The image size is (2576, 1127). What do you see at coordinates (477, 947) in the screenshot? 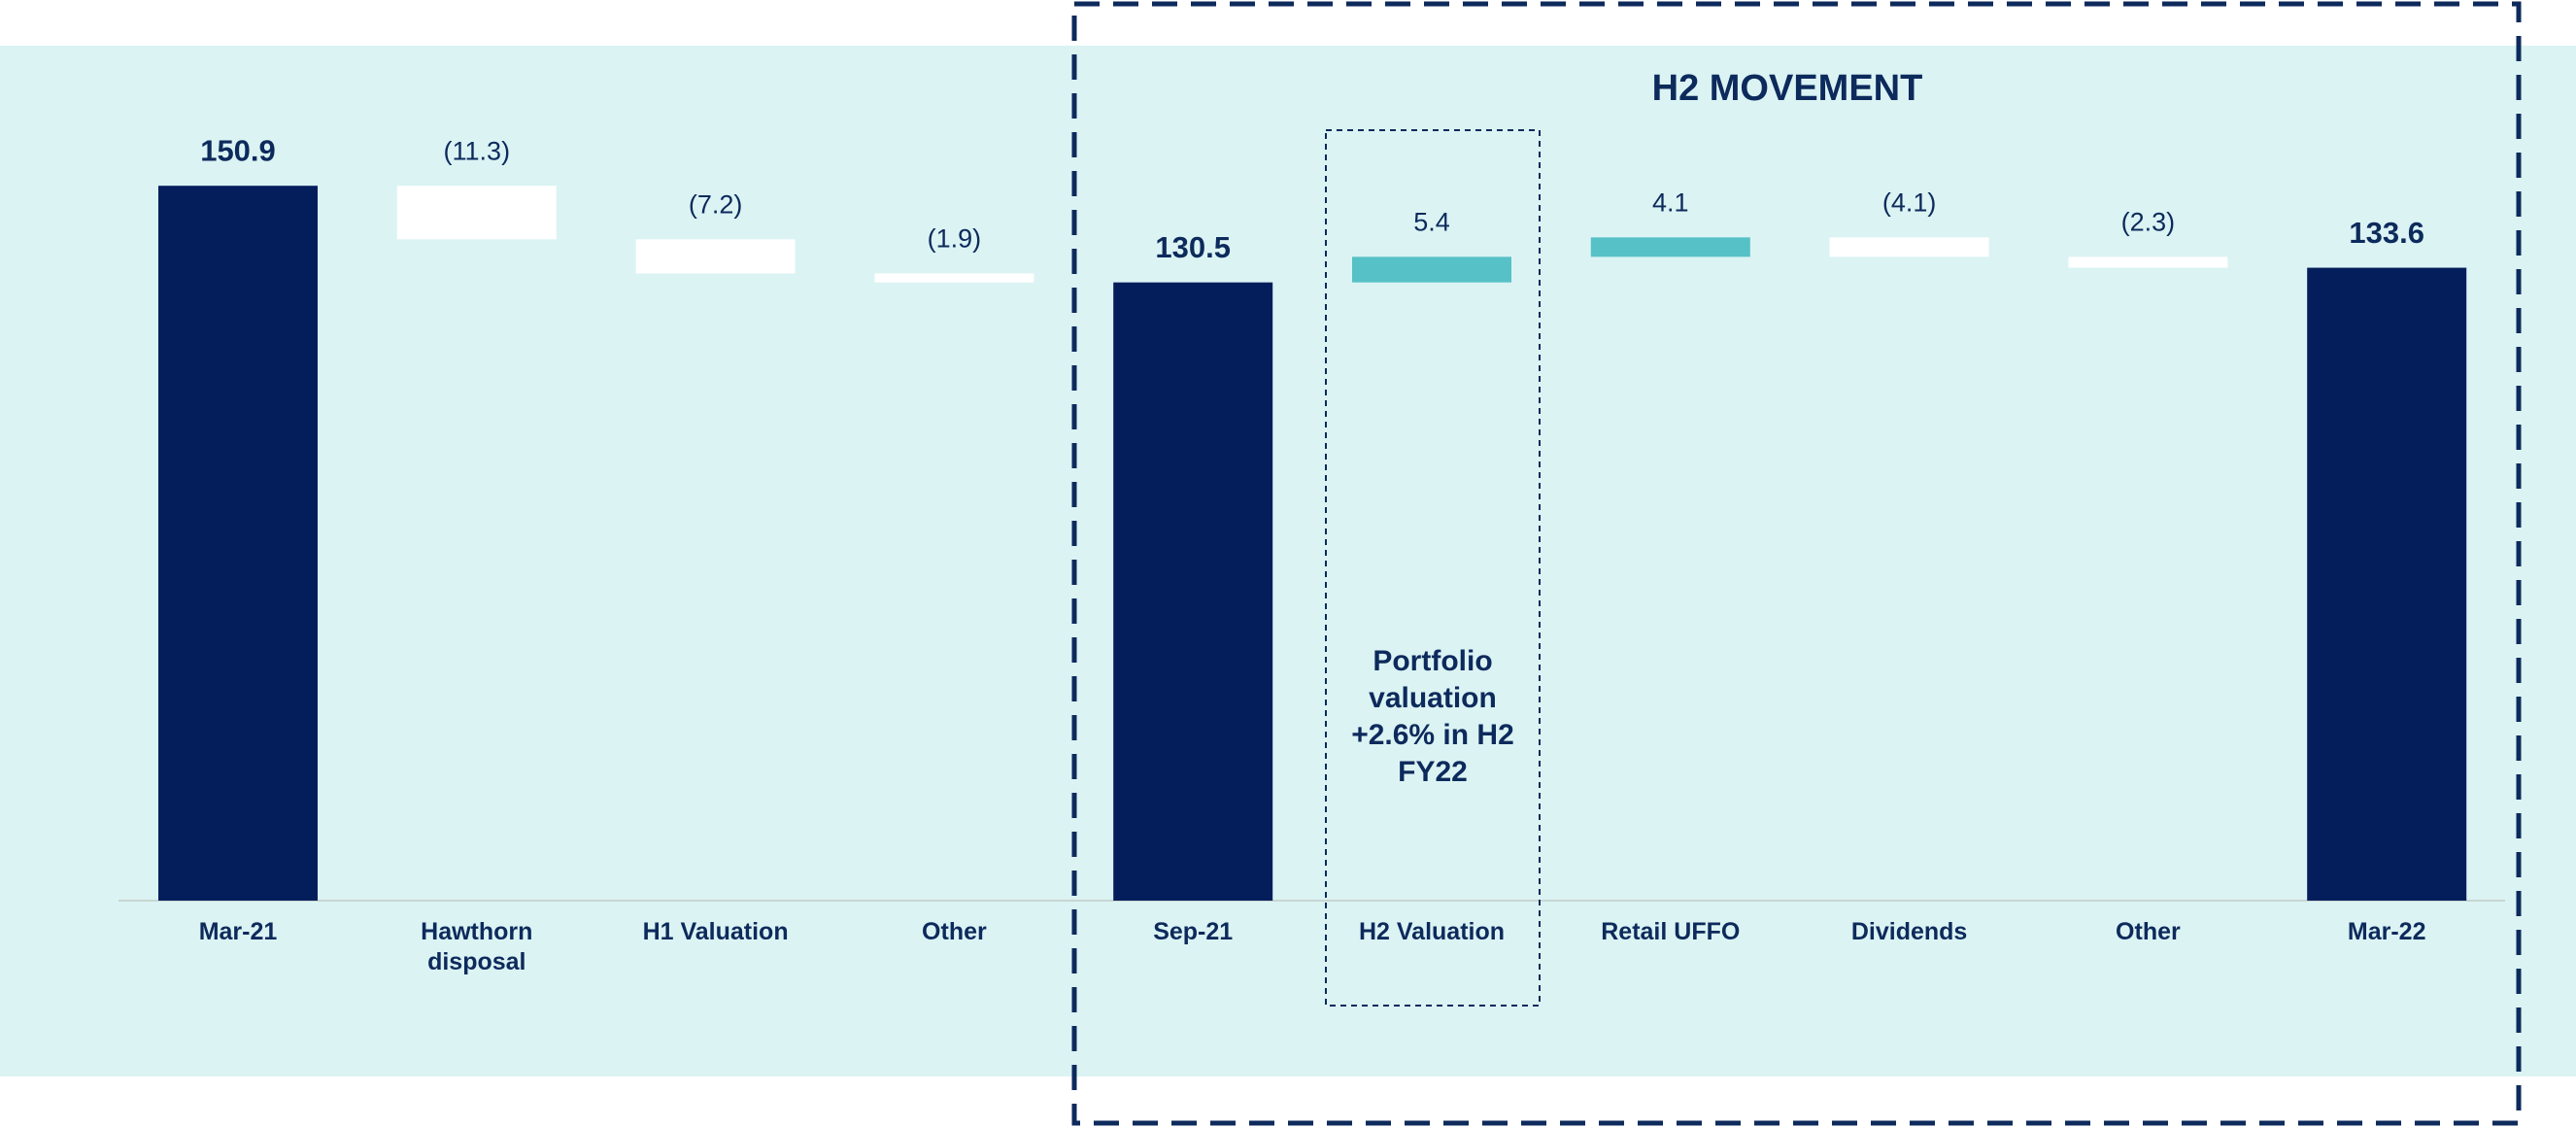
I see `category-label: Hawthorn disposal` at bounding box center [477, 947].